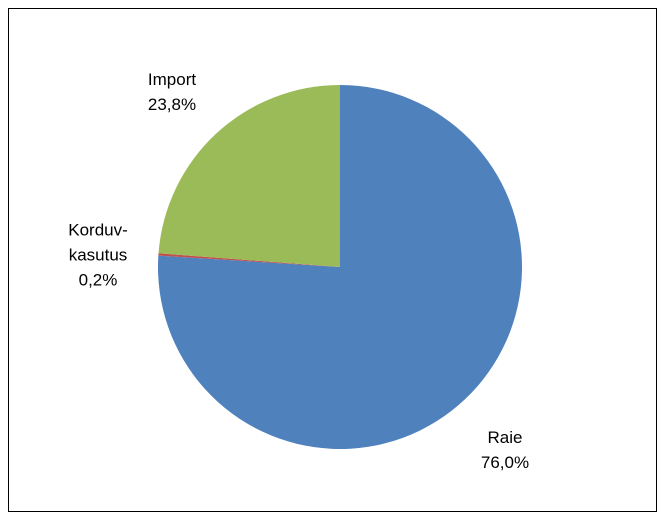 This screenshot has height=521, width=666. Describe the element at coordinates (172, 92) in the screenshot. I see `slice-label: Import 23,8%` at that location.